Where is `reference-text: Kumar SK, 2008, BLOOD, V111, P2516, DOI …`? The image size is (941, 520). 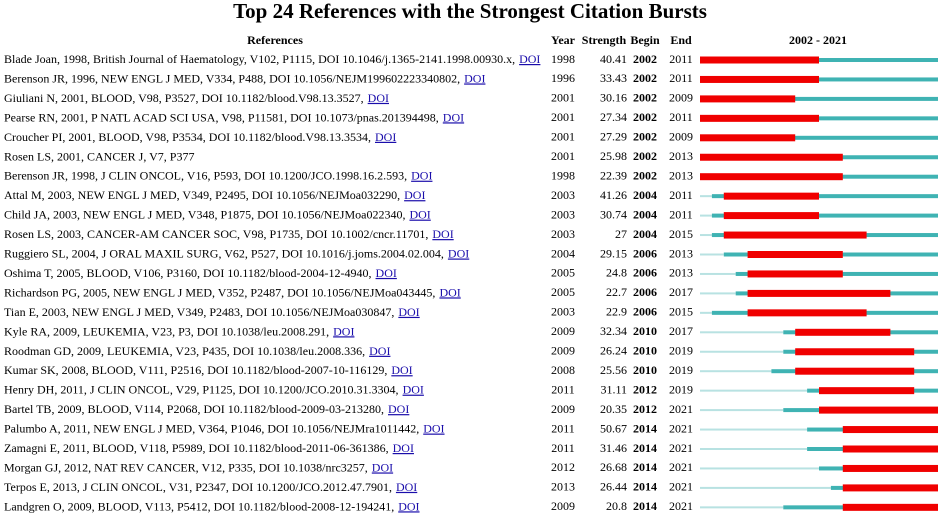
reference-text: Kumar SK, 2008, BLOOD, V111, P2516, DOI … is located at coordinates (195, 370).